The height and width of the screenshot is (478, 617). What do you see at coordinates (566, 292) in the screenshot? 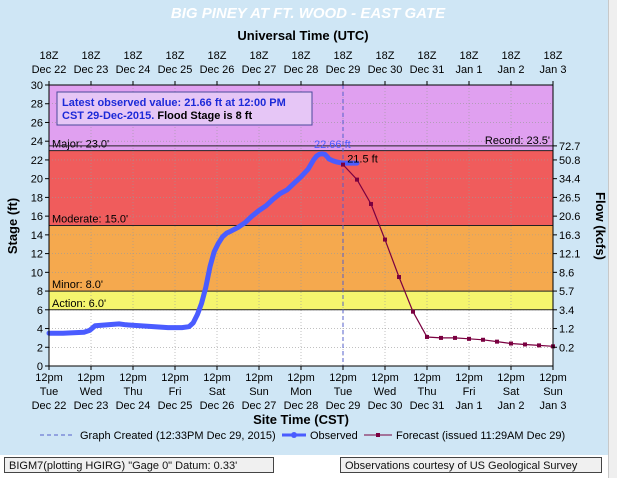
I see `flow-tick-label-8: 5.7` at bounding box center [566, 292].